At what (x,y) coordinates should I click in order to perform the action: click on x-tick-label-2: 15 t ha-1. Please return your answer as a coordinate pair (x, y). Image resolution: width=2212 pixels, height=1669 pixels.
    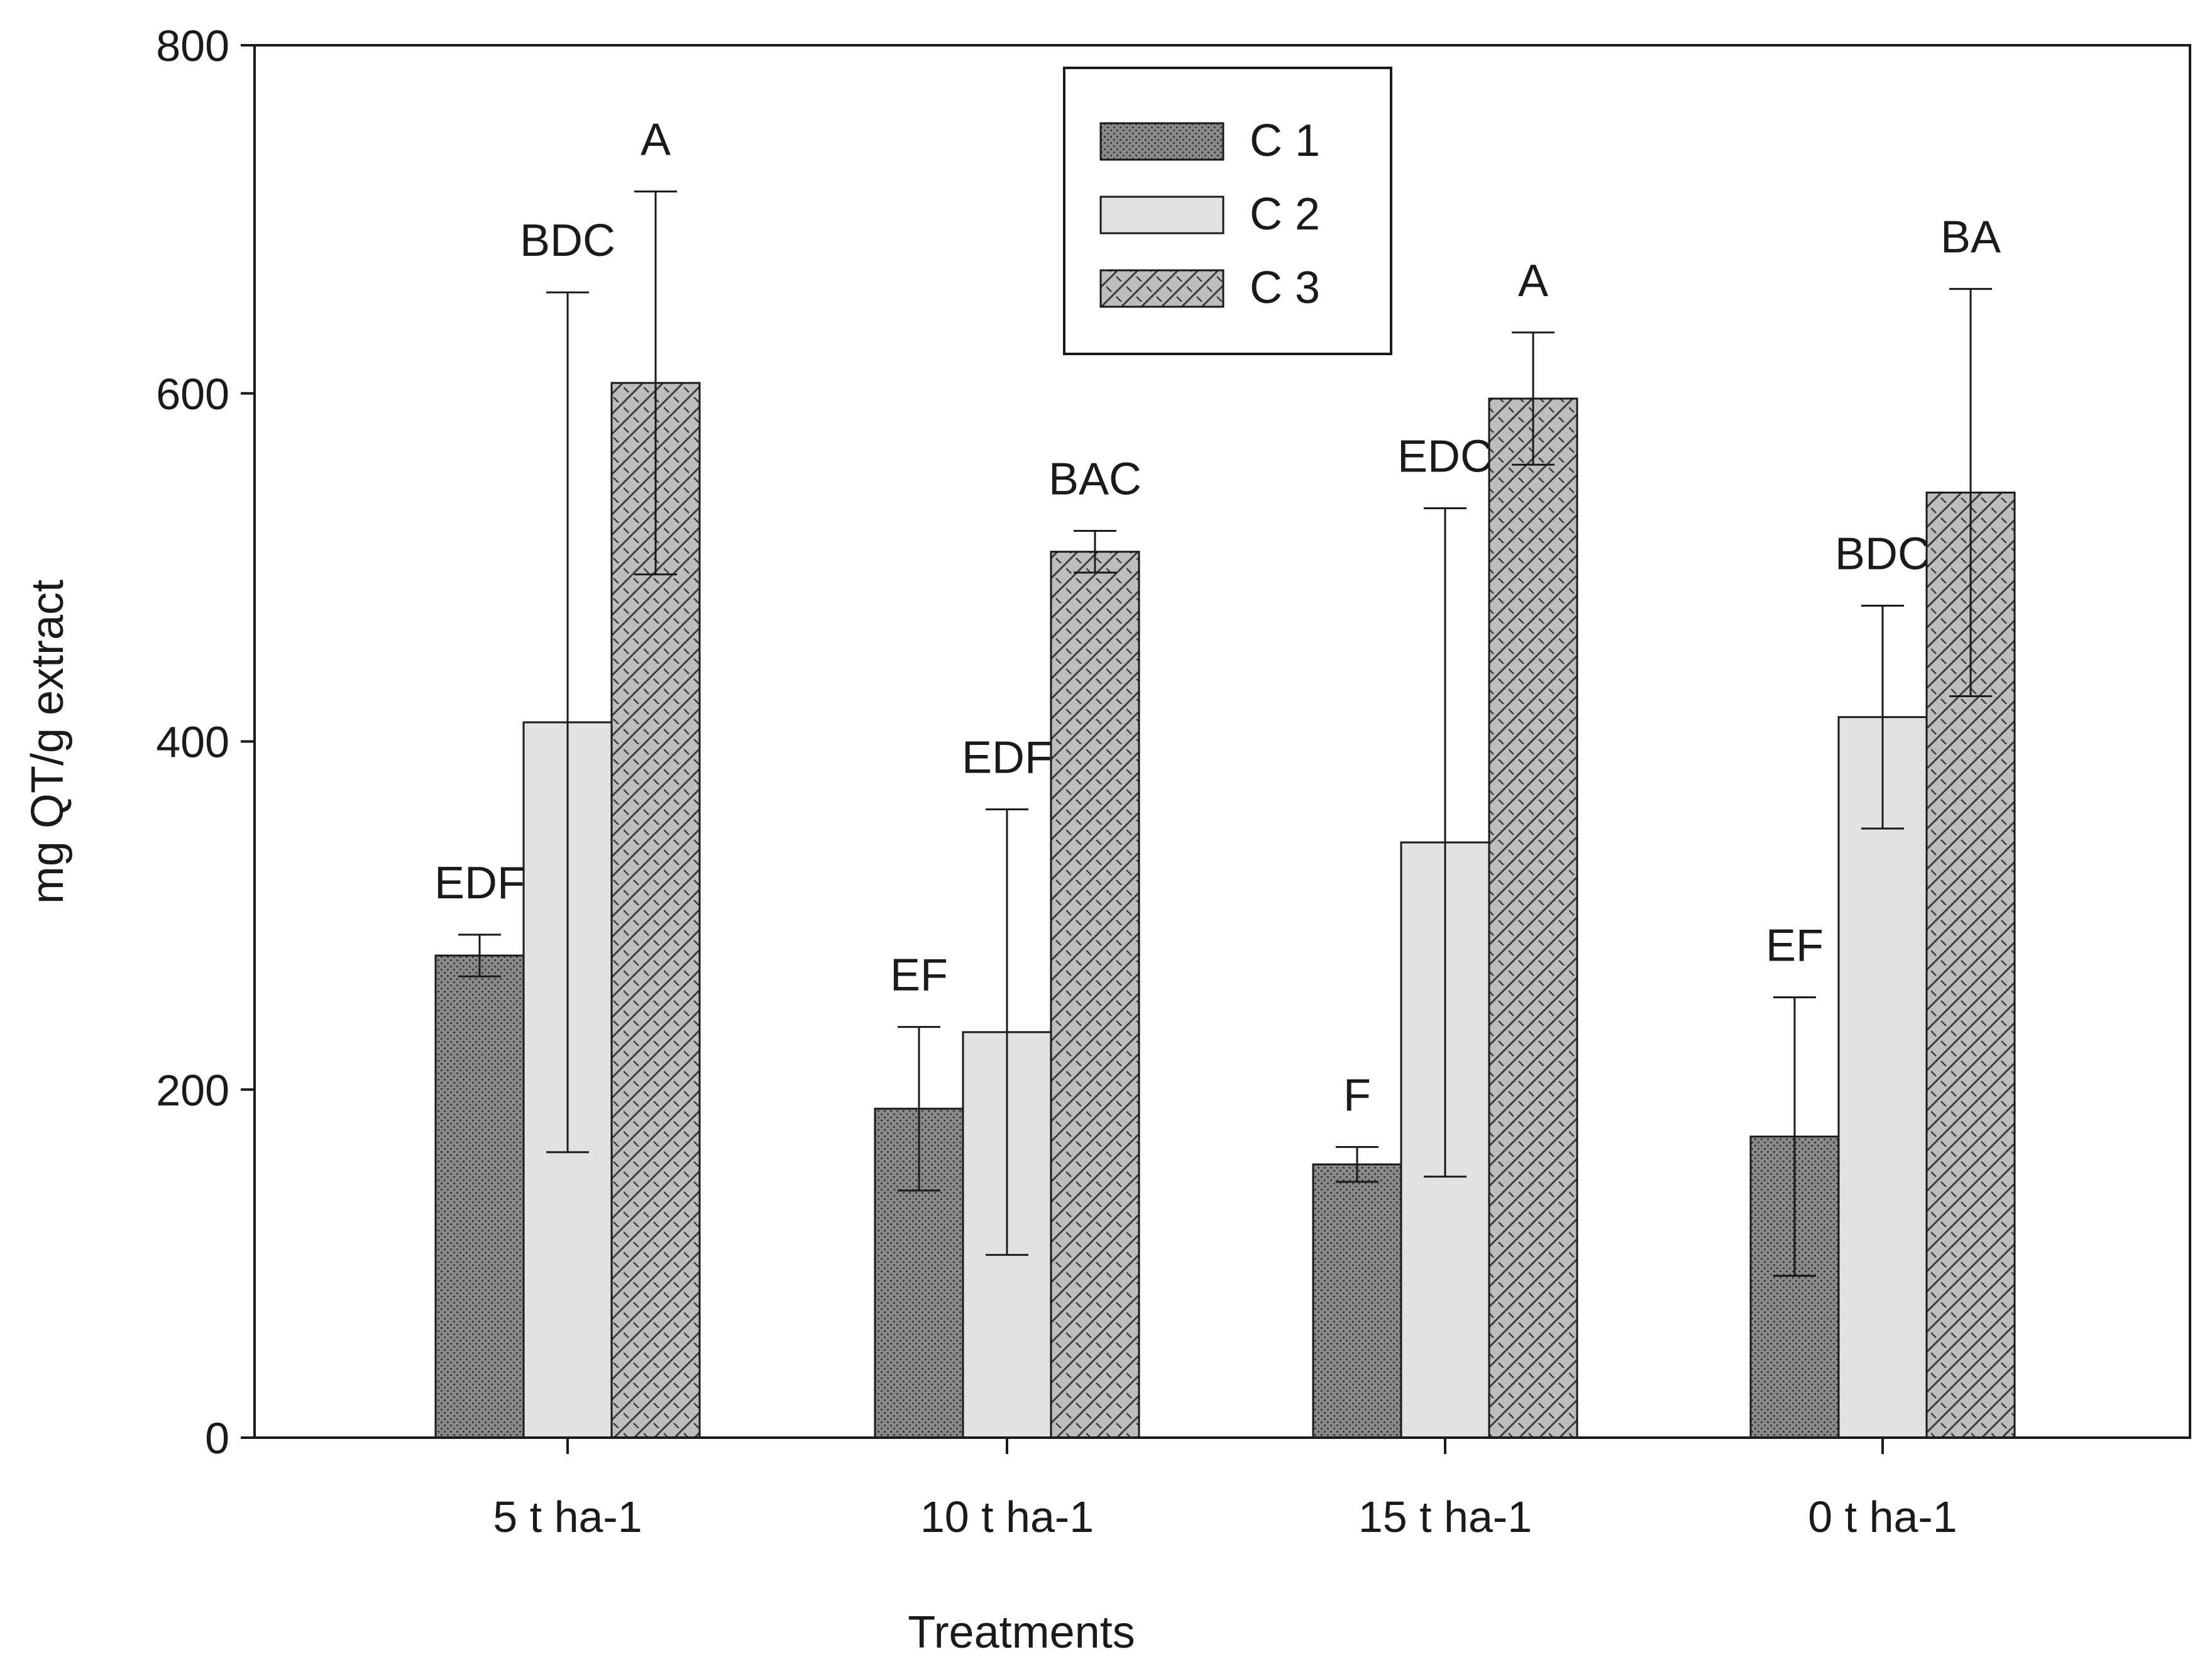
    Looking at the image, I should click on (1445, 1516).